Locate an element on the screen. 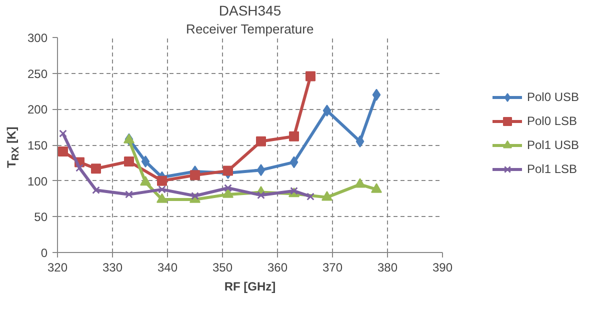 This screenshot has height=321, width=601. legend-label: Pol0 USB is located at coordinates (553, 97).